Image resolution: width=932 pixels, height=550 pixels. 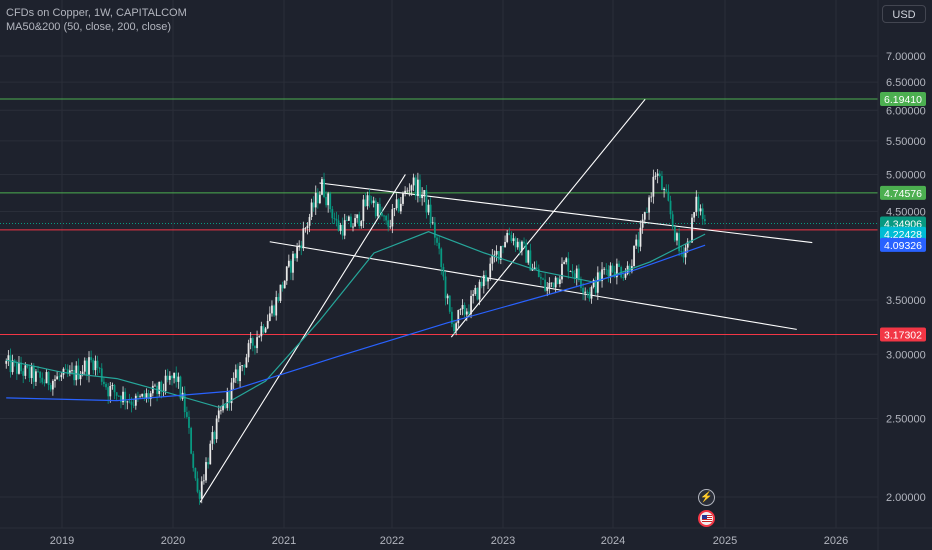 I want to click on y-tick-label: 7.00000, so click(x=906, y=57).